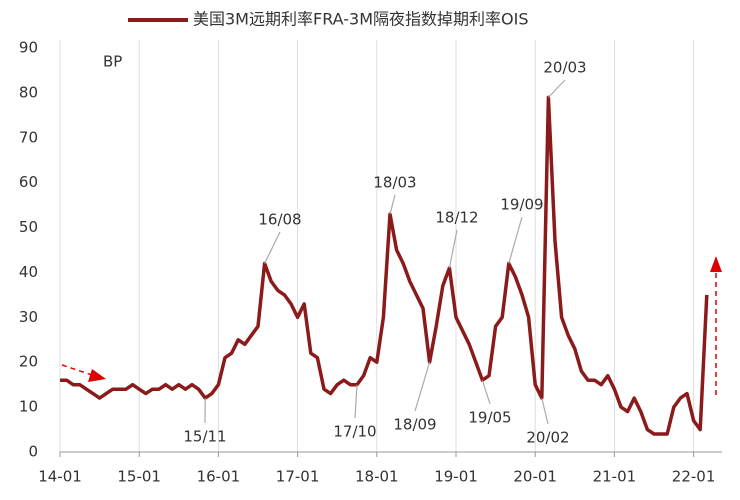 The image size is (740, 500). I want to click on annotation: 16/08, so click(279, 220).